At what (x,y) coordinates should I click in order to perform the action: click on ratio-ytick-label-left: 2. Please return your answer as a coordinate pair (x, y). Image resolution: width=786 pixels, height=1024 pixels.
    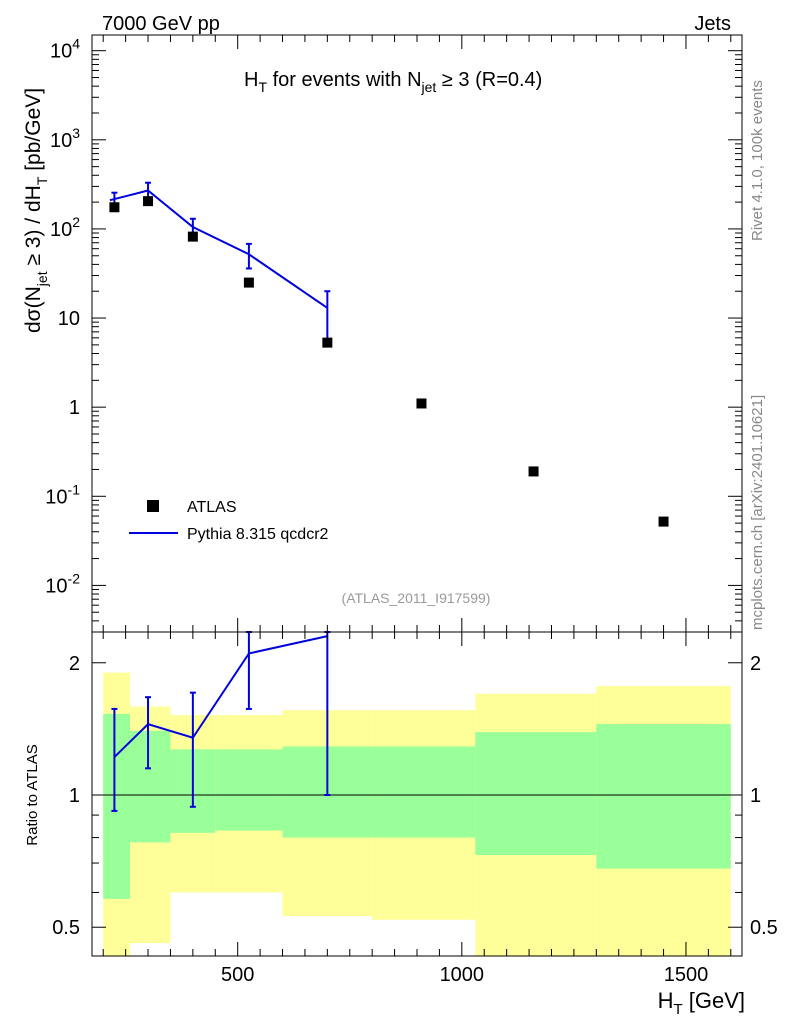
    Looking at the image, I should click on (74, 664).